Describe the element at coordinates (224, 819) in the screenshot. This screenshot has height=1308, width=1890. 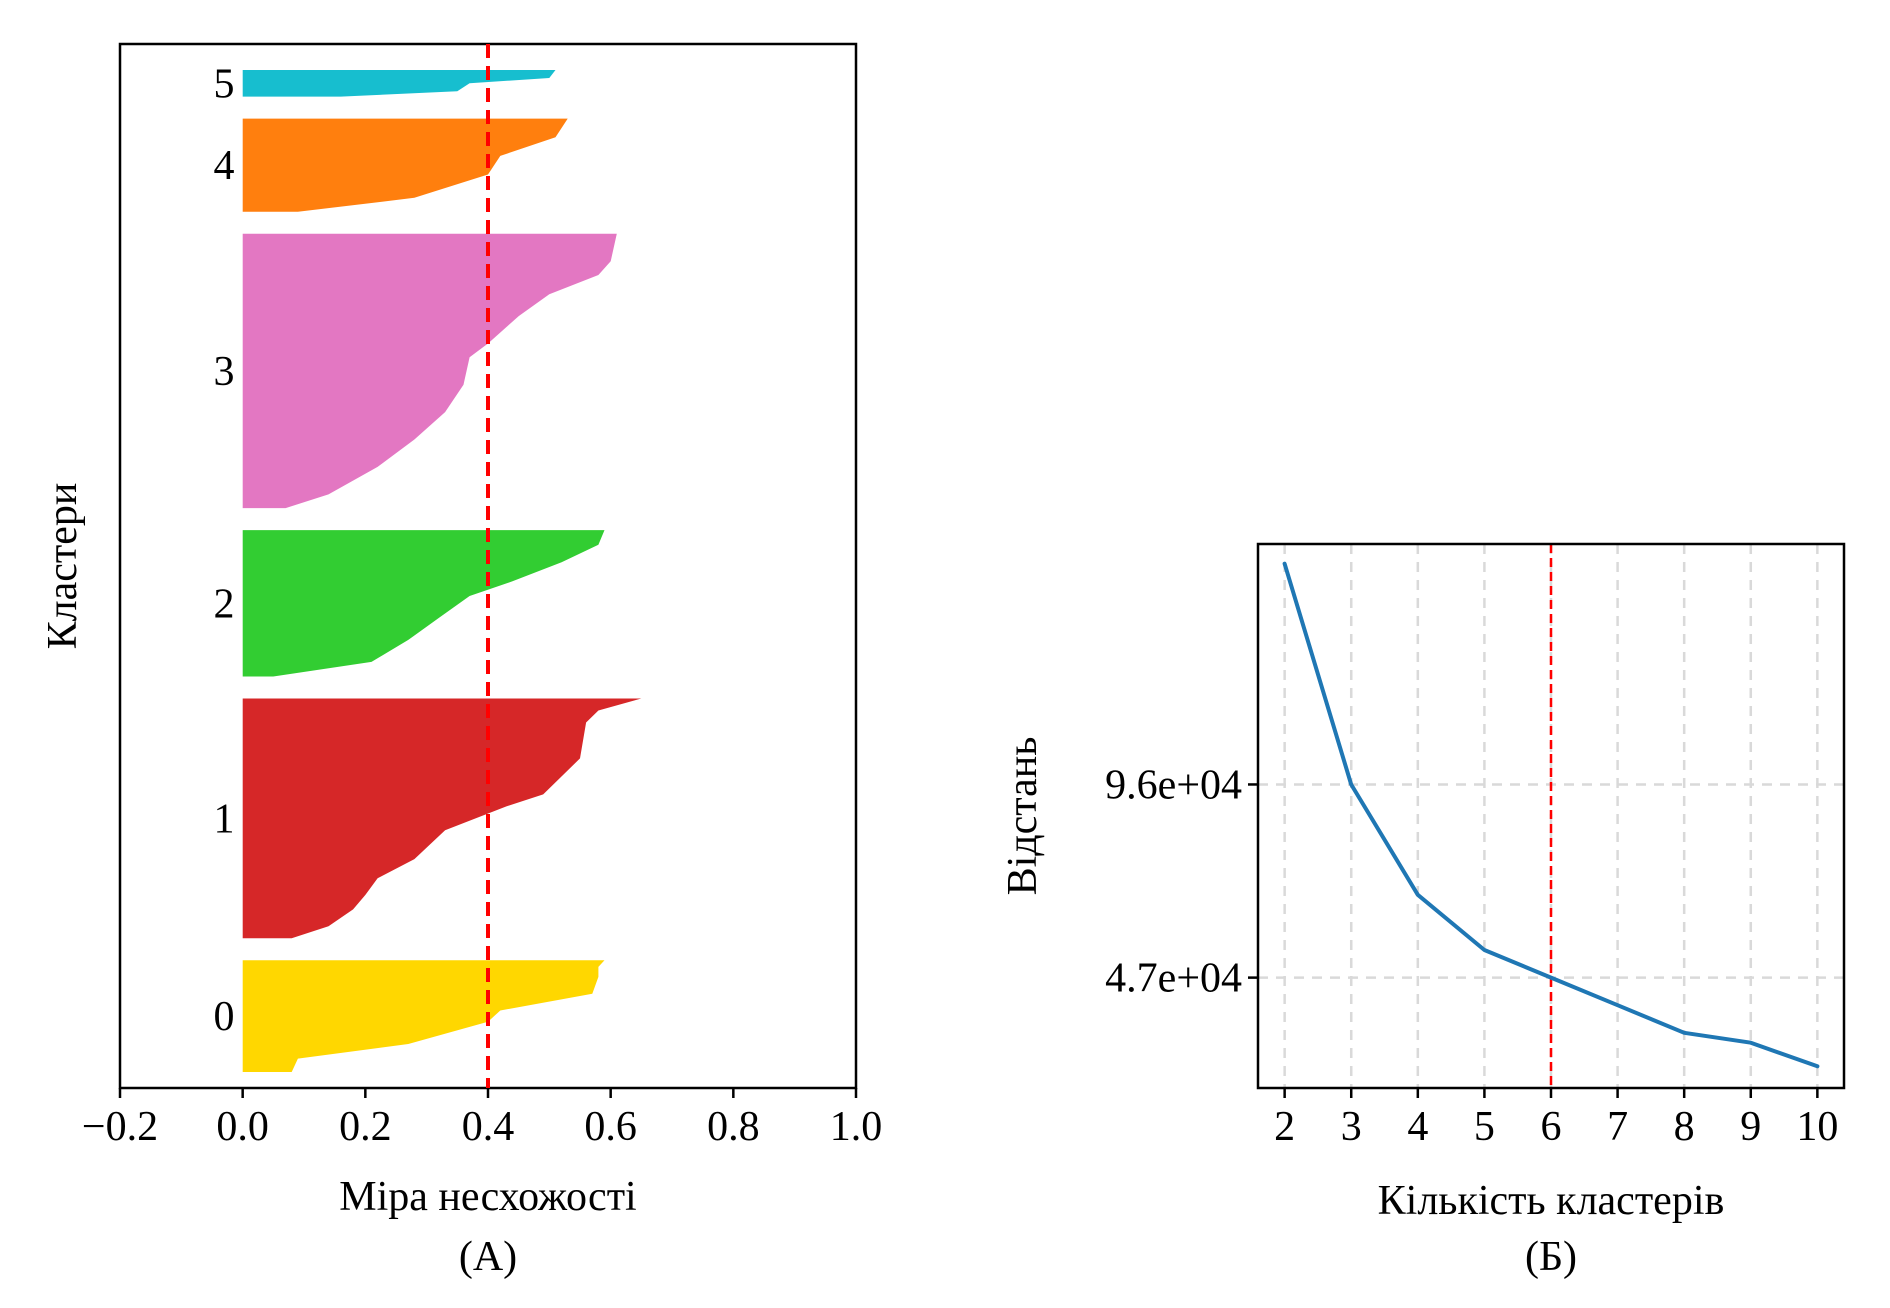
I see `cluster-label-1: 1` at that location.